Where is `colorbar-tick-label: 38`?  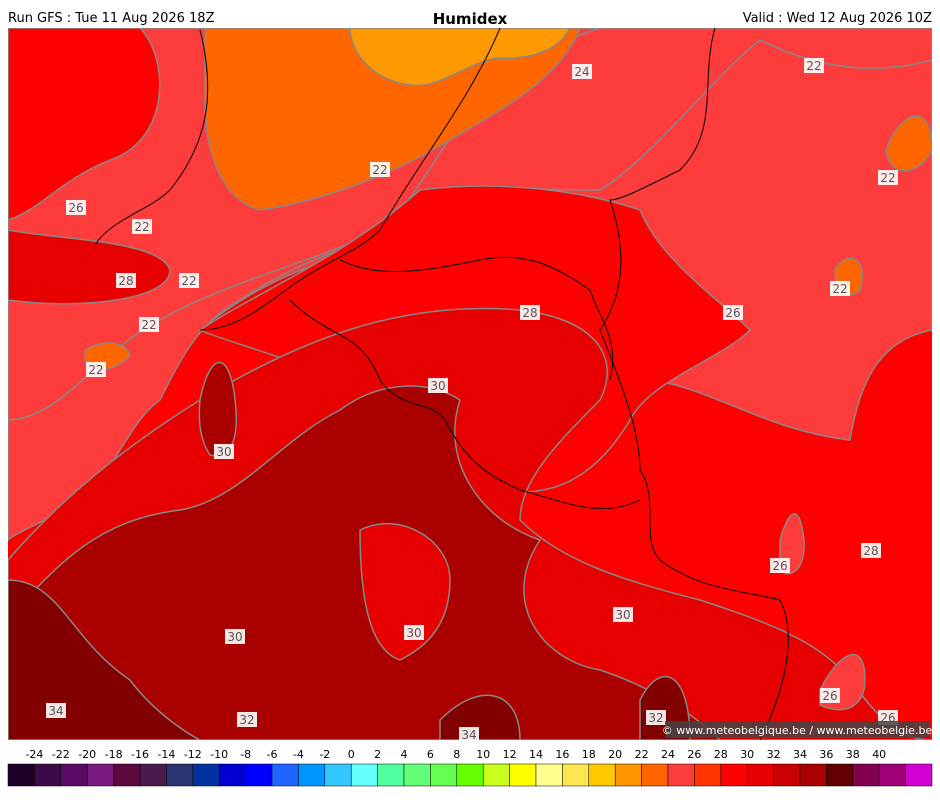
colorbar-tick-label: 38 is located at coordinates (853, 754).